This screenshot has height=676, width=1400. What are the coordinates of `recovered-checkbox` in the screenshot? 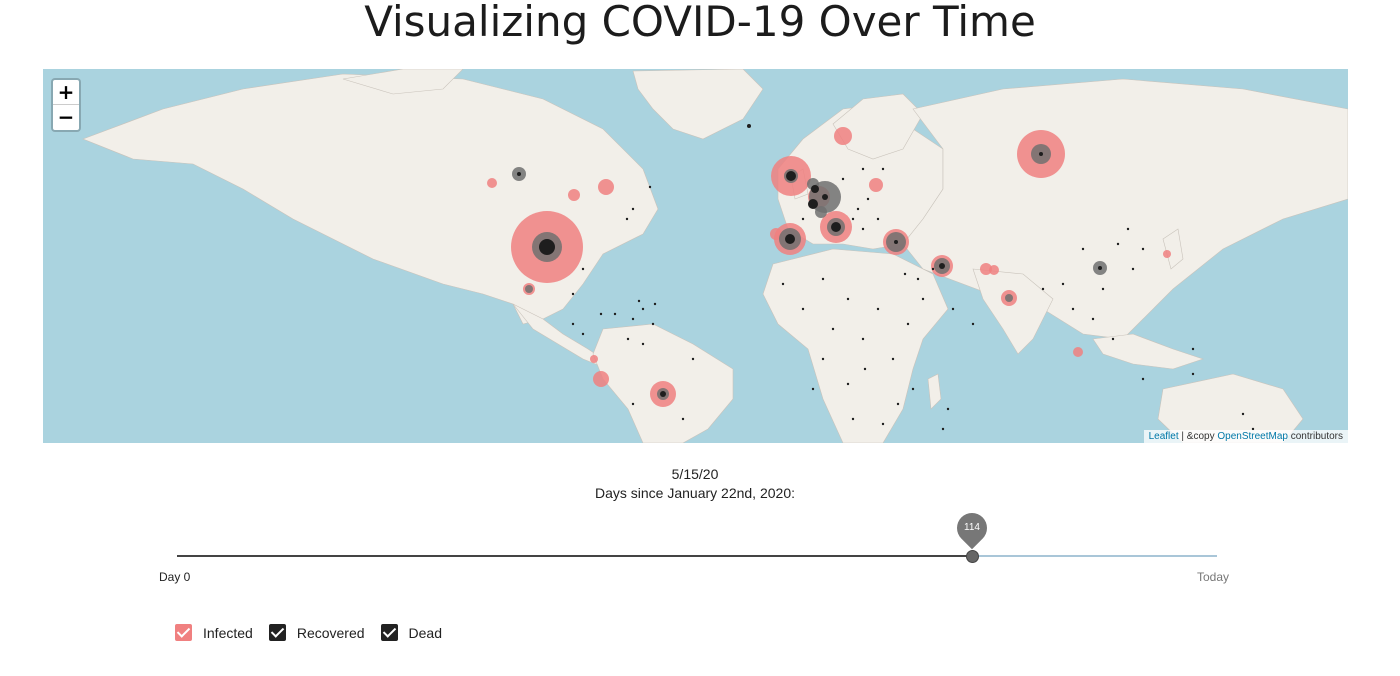 It's located at (277, 632).